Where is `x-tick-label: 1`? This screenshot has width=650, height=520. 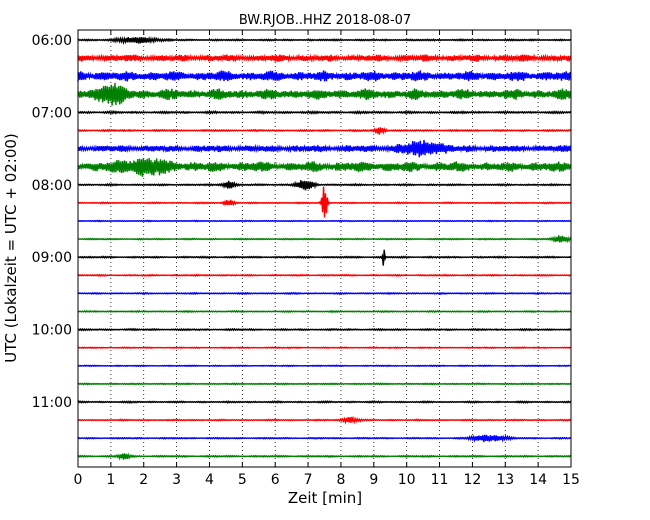 x-tick-label: 1 is located at coordinates (110, 480).